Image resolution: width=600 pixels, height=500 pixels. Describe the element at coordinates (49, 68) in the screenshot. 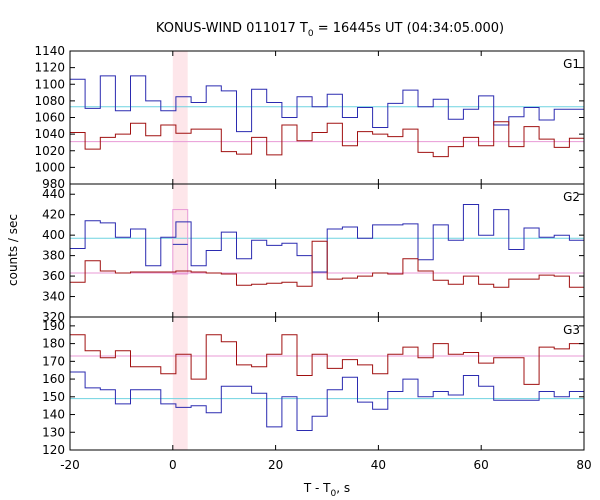

I see `g1-ytick-label: 1120` at that location.